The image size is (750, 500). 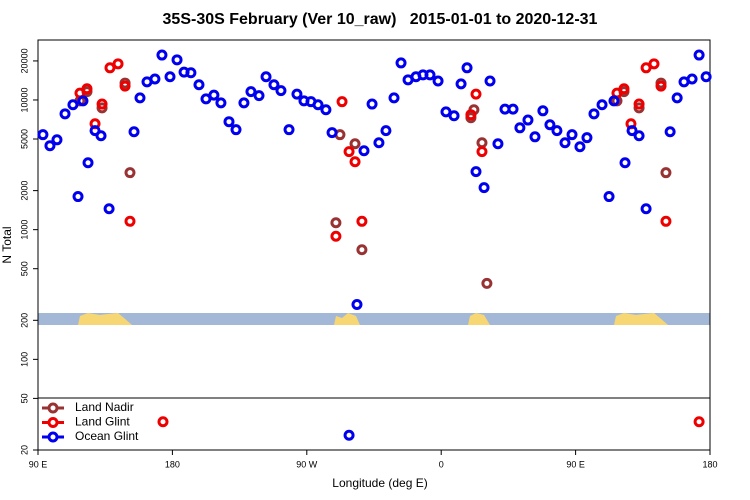 What do you see at coordinates (379, 483) in the screenshot?
I see `x-axis-label: Longitude (deg E)` at bounding box center [379, 483].